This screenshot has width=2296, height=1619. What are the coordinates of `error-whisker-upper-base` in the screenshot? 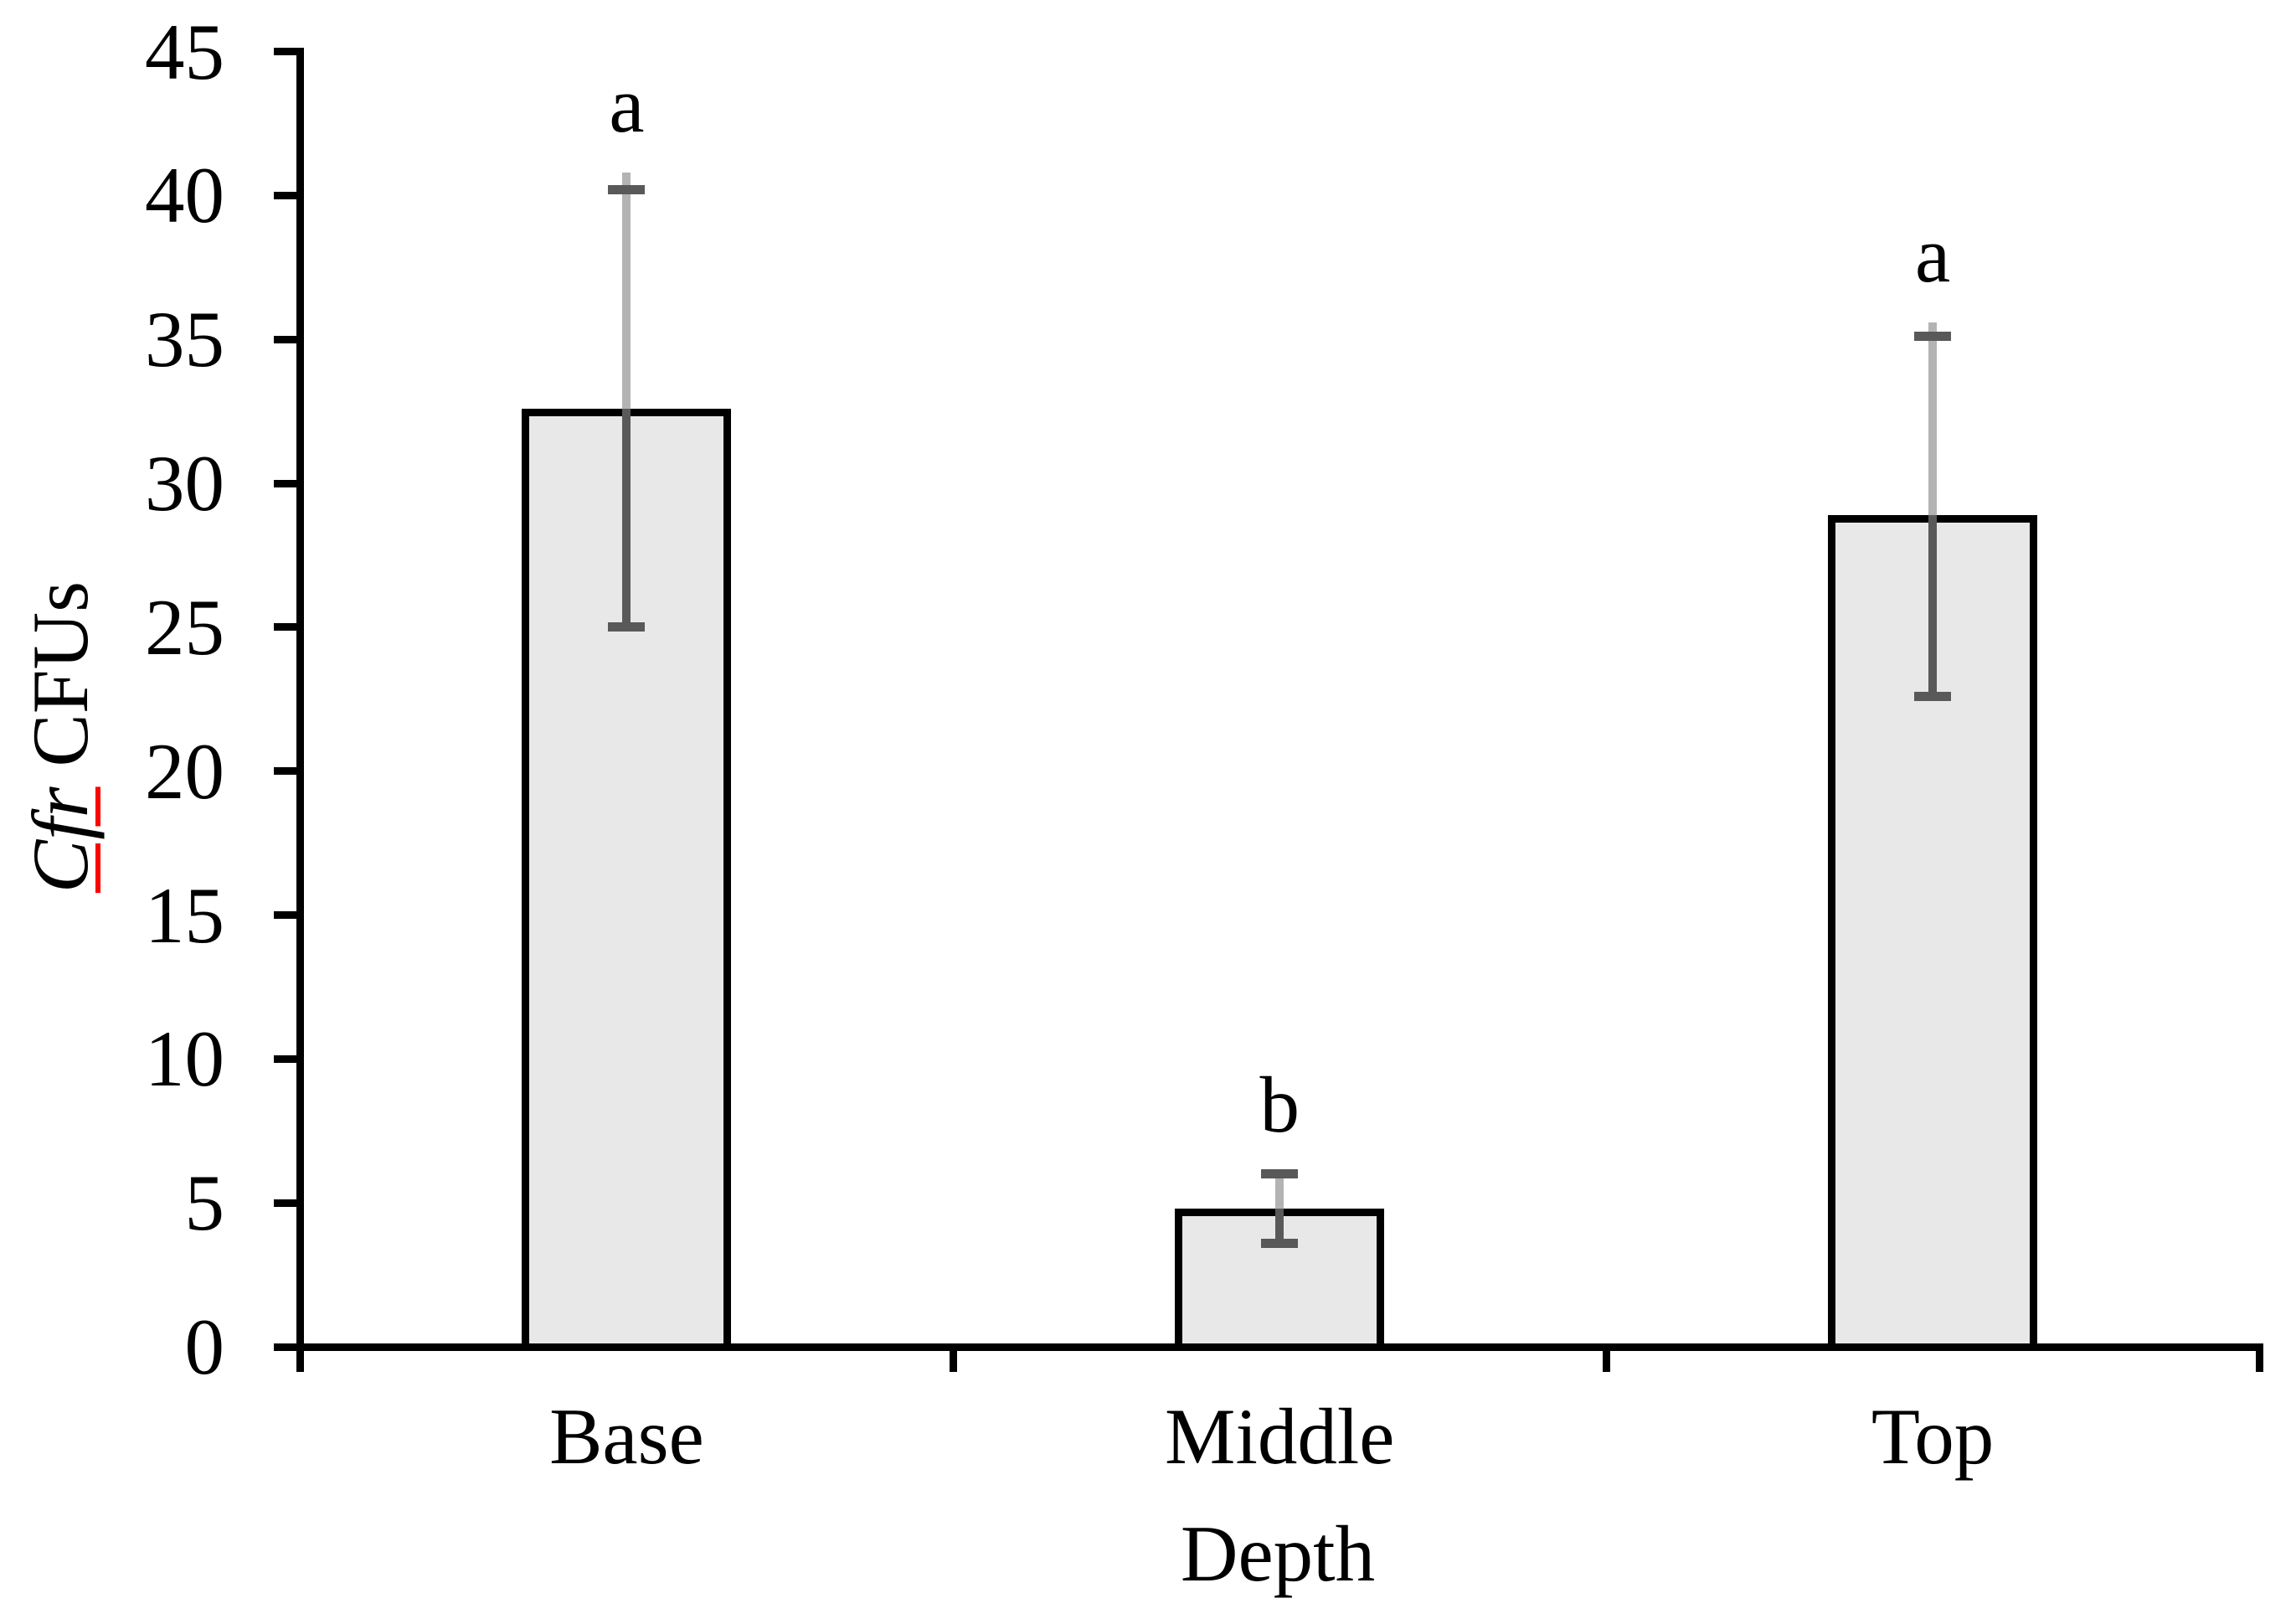 It's located at (627, 290).